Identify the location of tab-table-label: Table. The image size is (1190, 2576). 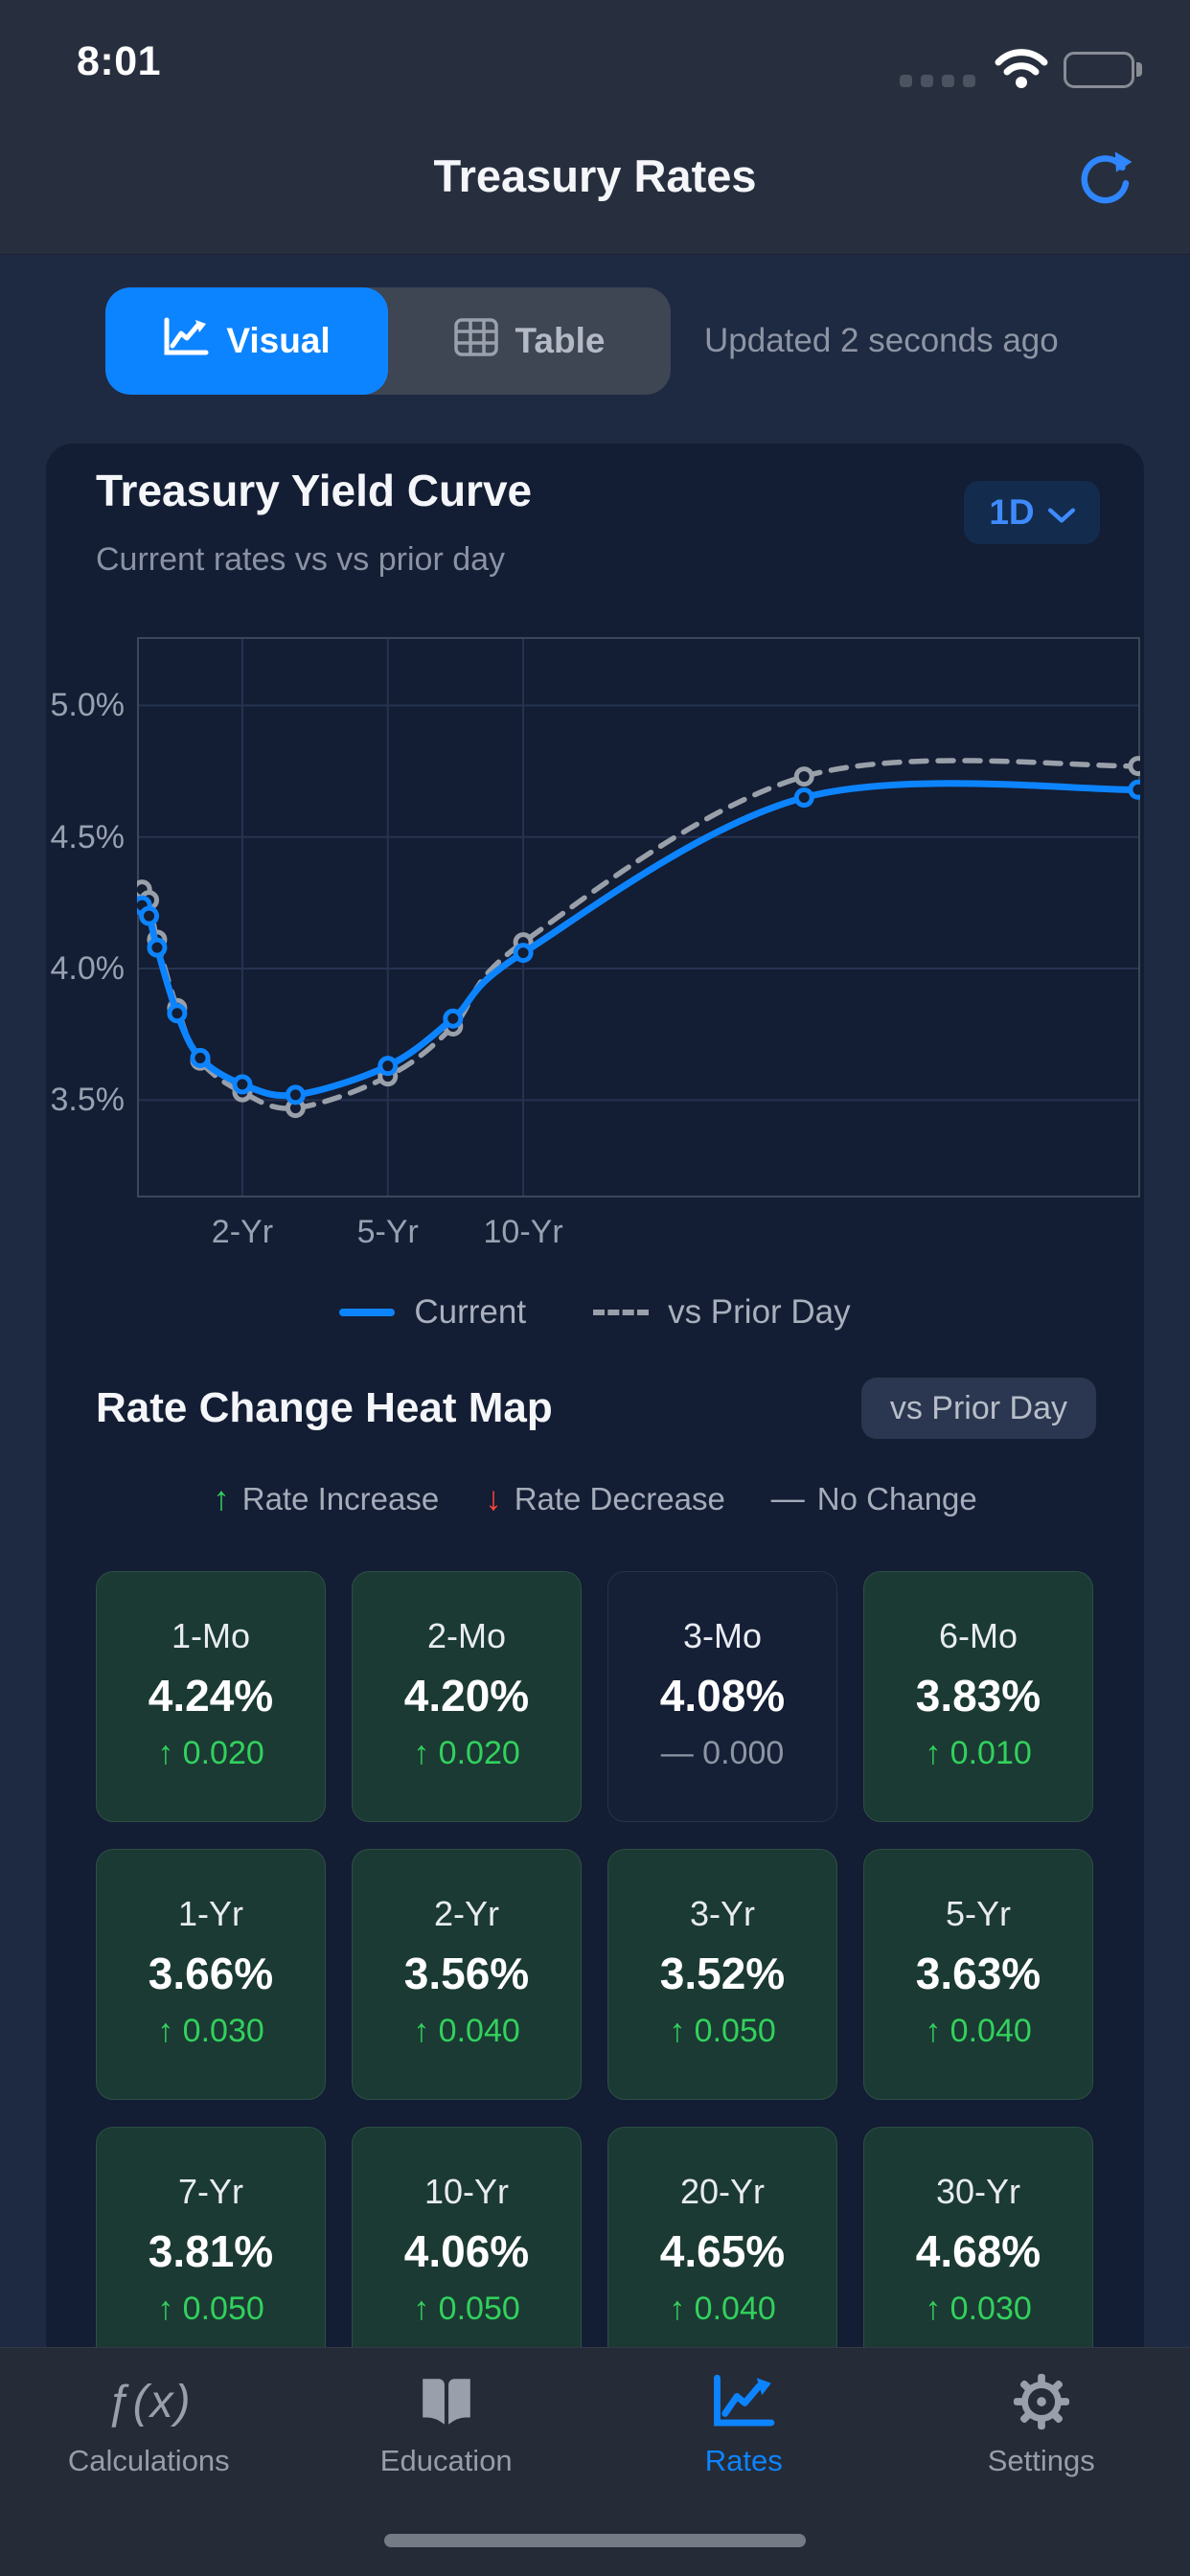
(560, 341).